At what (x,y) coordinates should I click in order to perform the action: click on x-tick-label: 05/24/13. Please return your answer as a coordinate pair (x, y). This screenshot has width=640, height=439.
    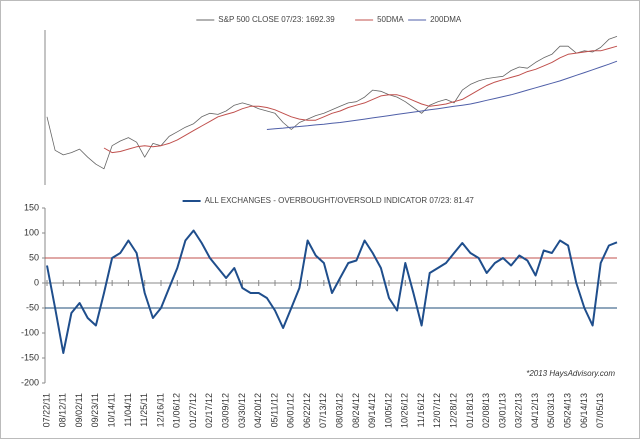
    Looking at the image, I should click on (568, 410).